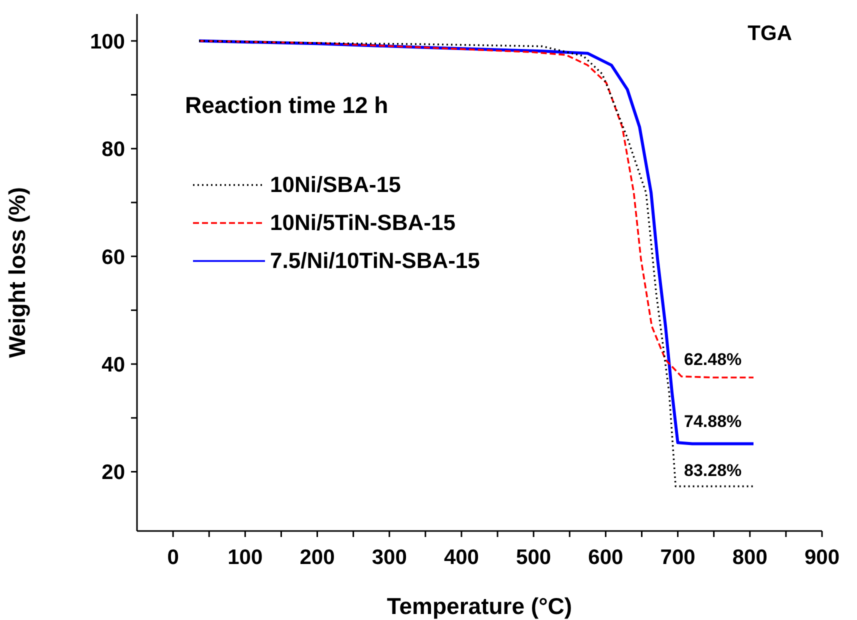 Image resolution: width=857 pixels, height=620 pixels. Describe the element at coordinates (770, 34) in the screenshot. I see `annotation: TGA` at that location.